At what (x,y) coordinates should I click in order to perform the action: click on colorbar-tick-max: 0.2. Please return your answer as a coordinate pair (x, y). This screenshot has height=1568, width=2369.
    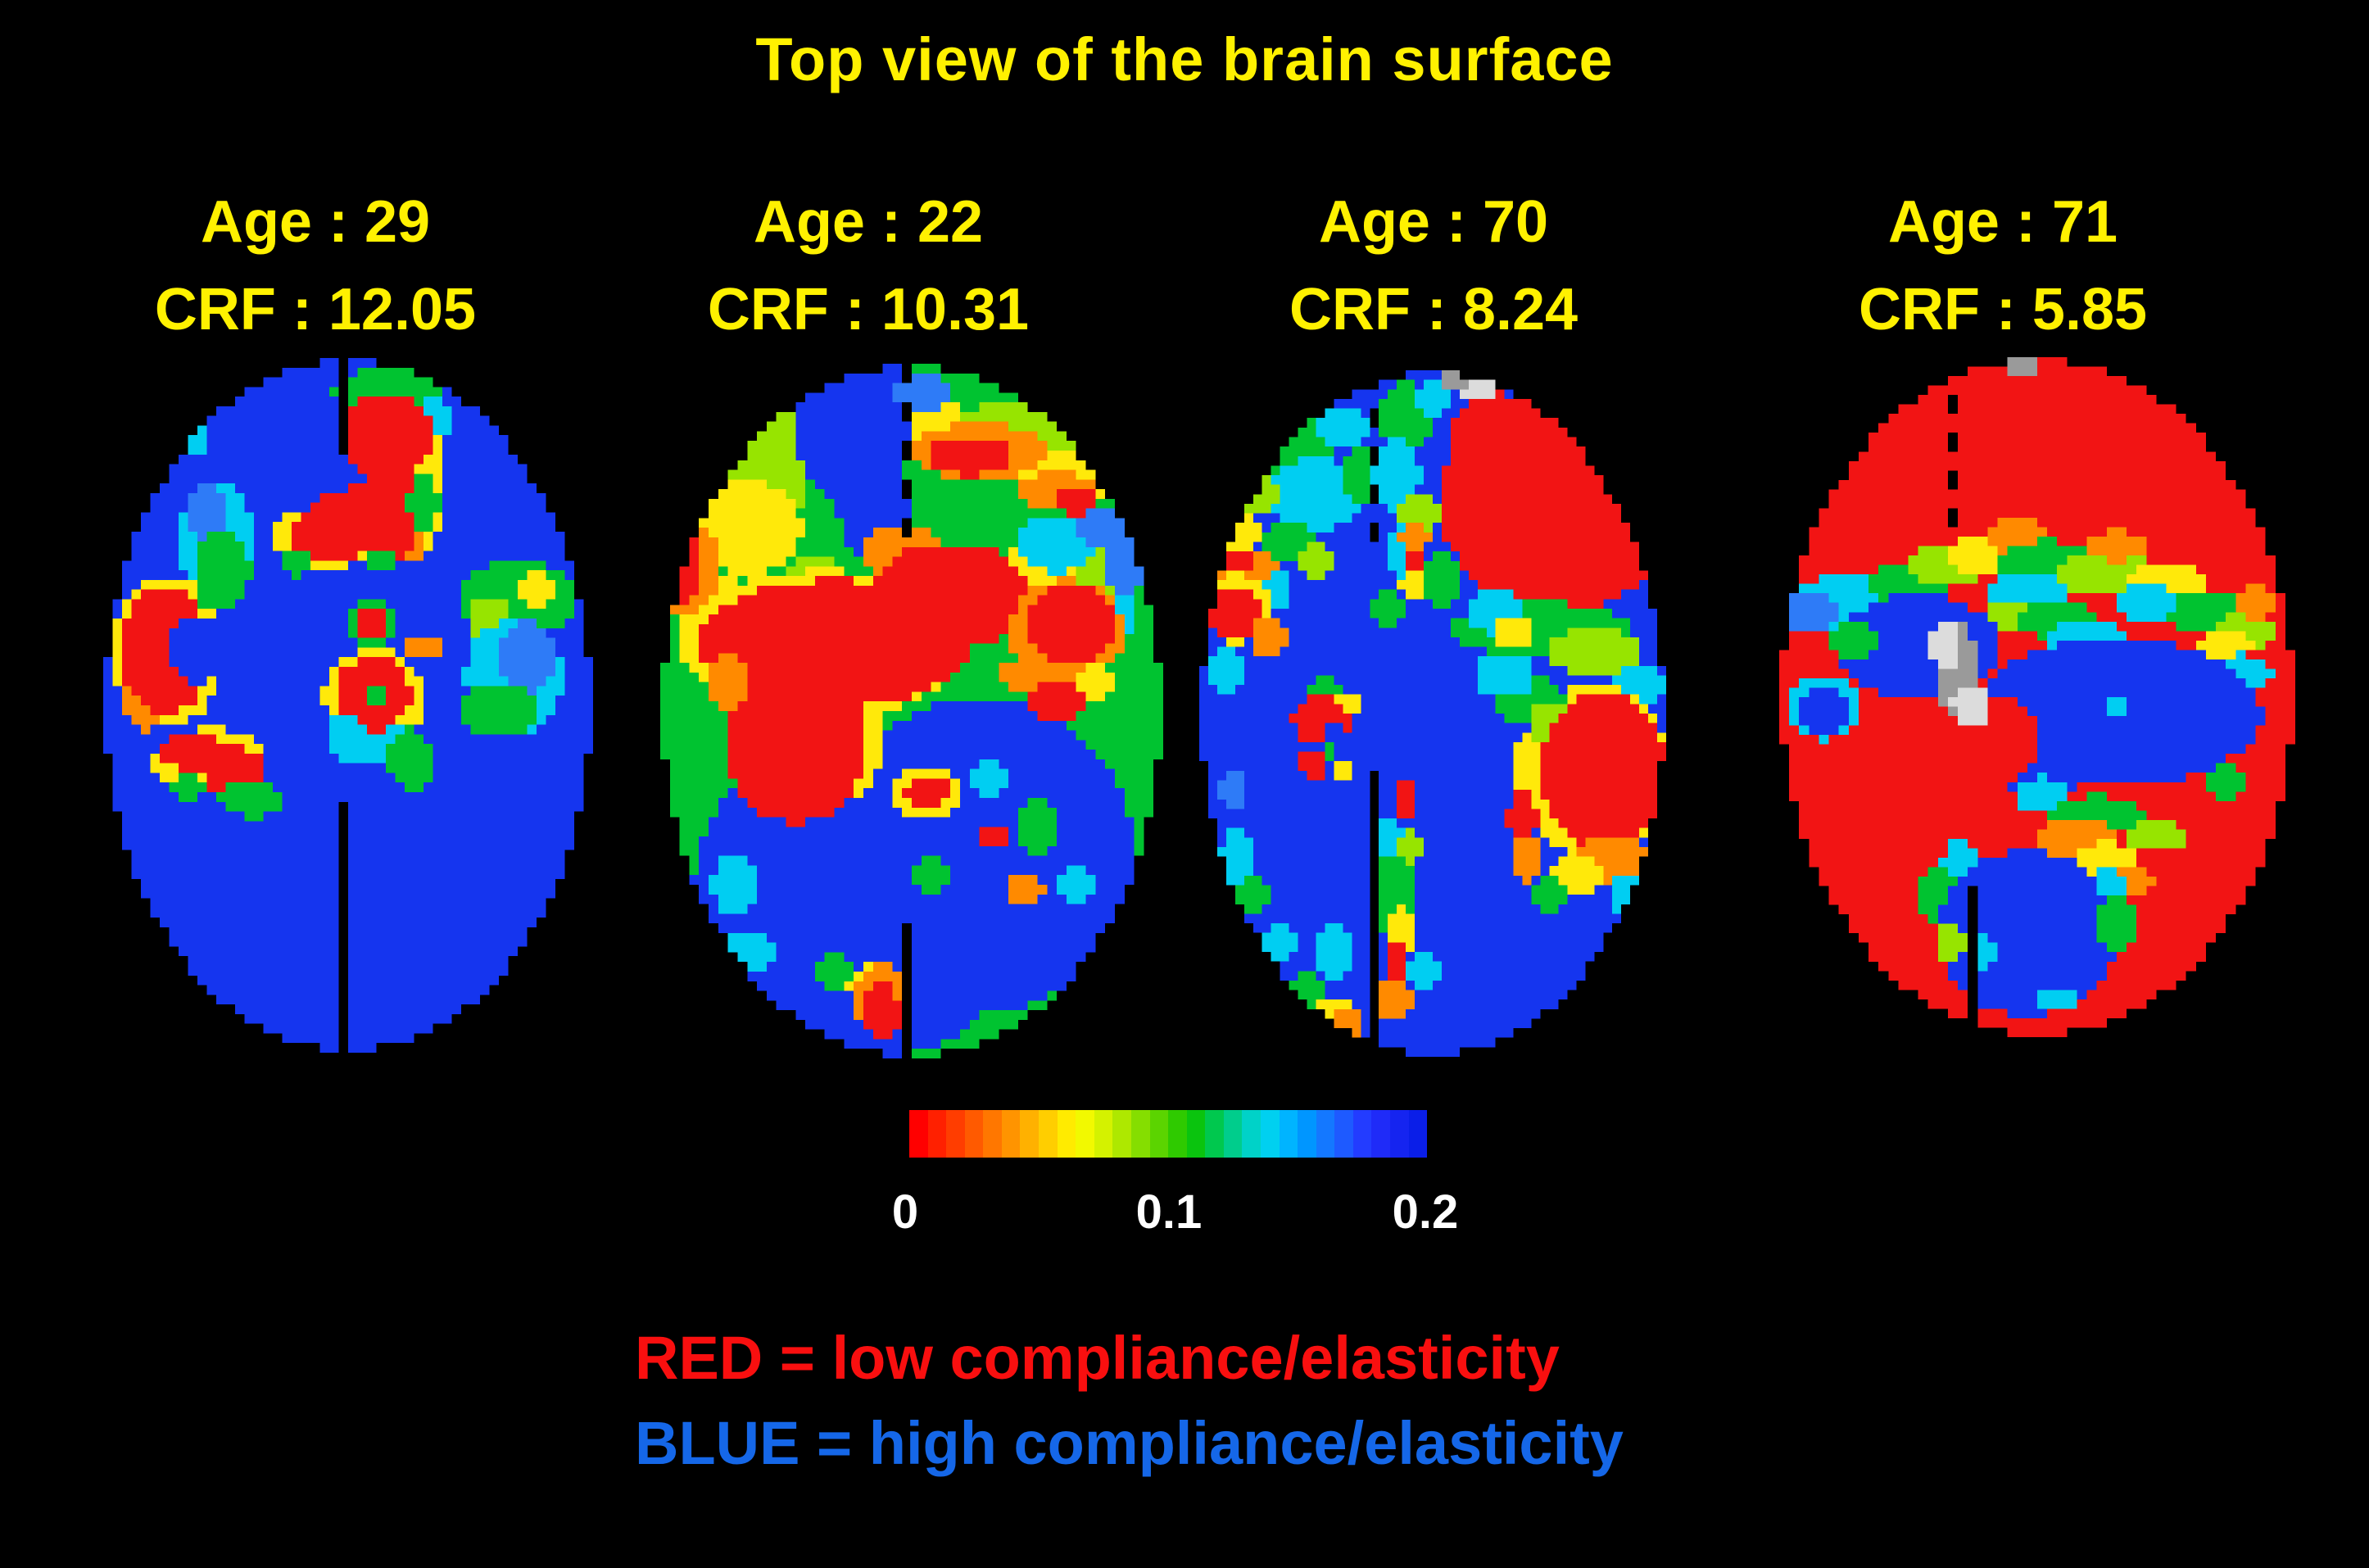
    Looking at the image, I should click on (1425, 1212).